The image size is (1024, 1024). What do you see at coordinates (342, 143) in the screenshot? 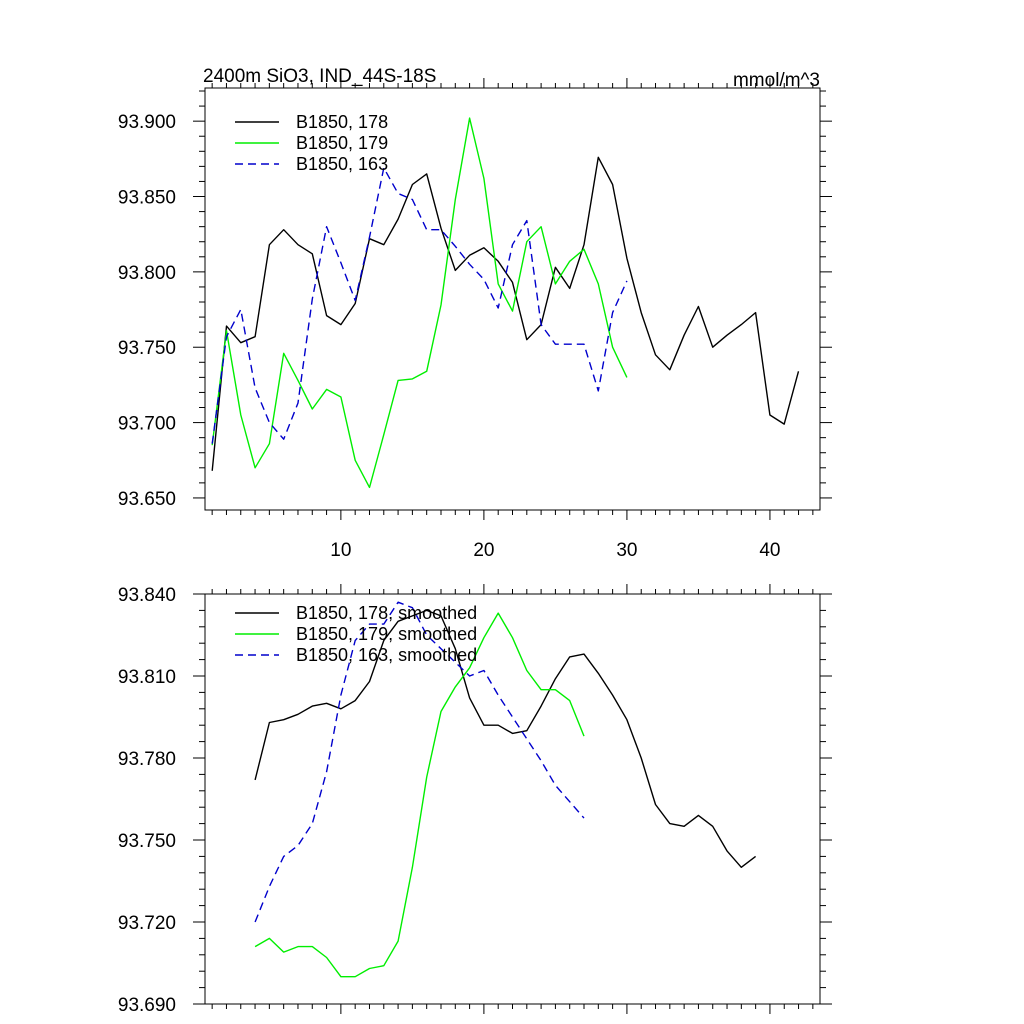
I see `legend-label-2: B1850, 179` at bounding box center [342, 143].